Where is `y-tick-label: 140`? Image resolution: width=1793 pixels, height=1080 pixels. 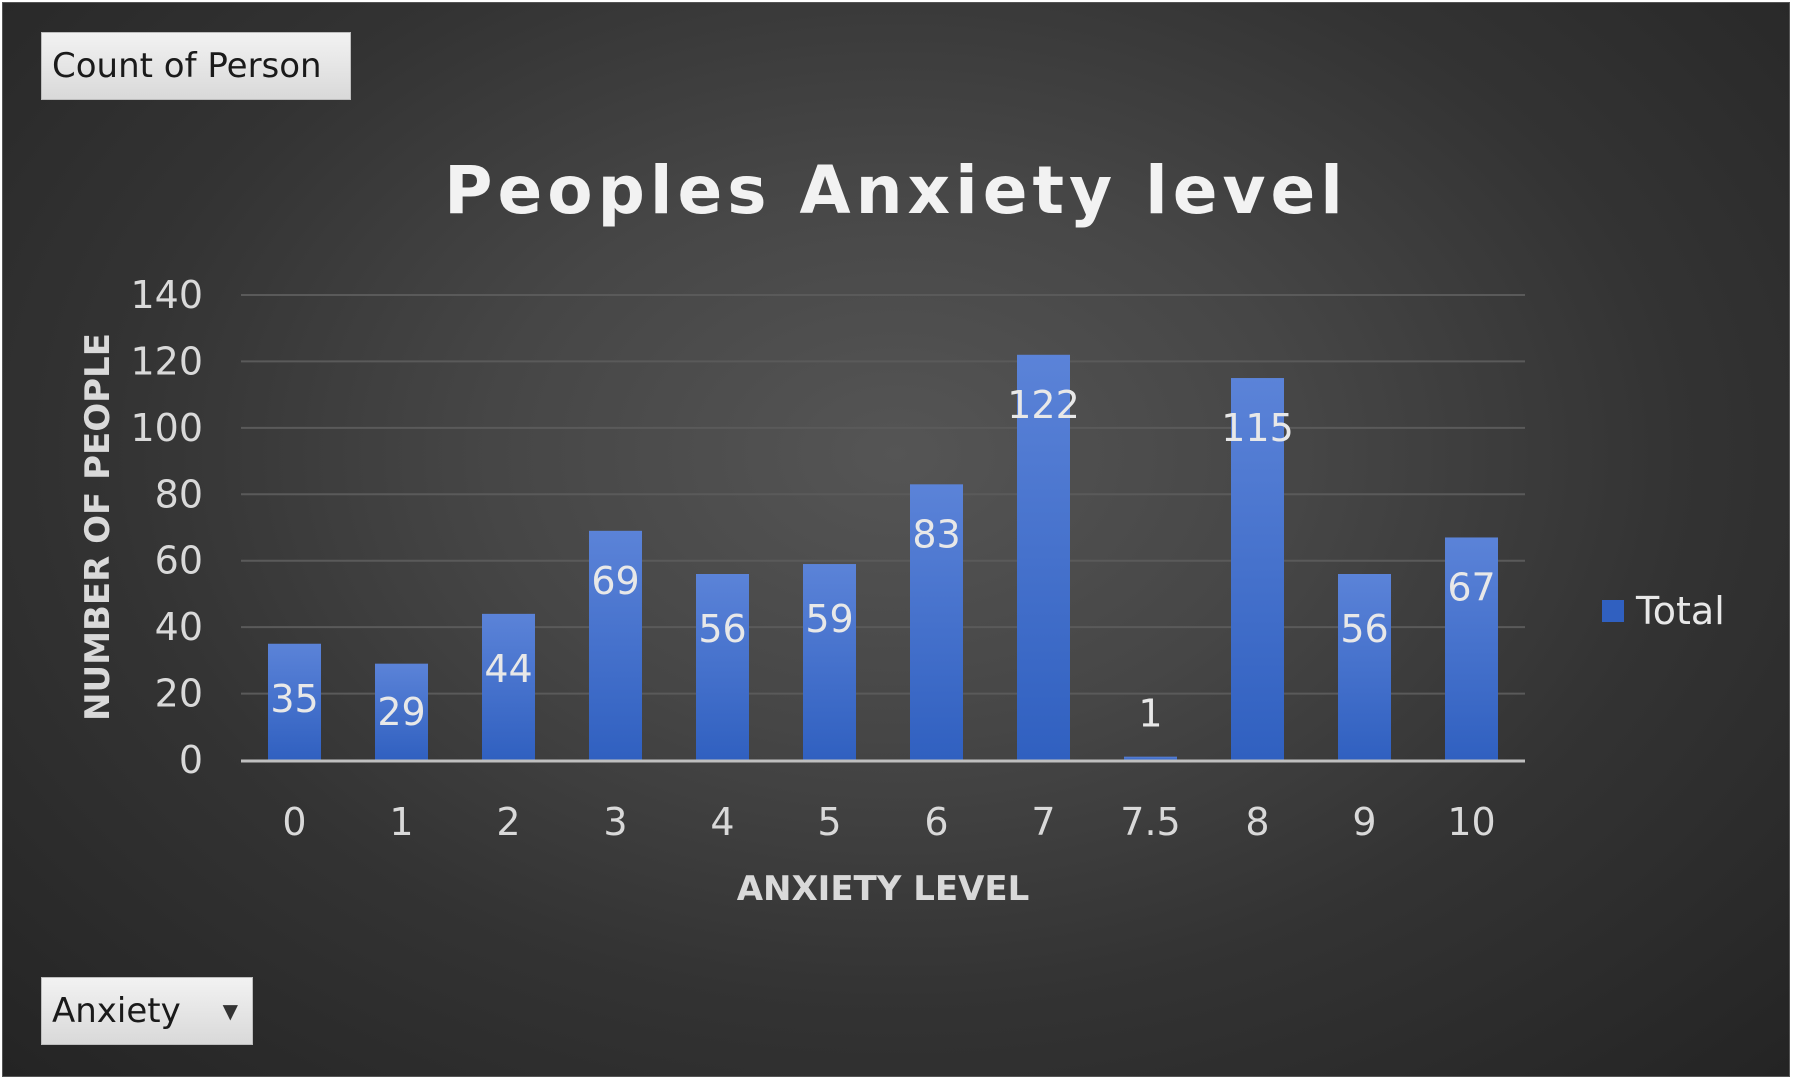
y-tick-label: 140 is located at coordinates (166, 295).